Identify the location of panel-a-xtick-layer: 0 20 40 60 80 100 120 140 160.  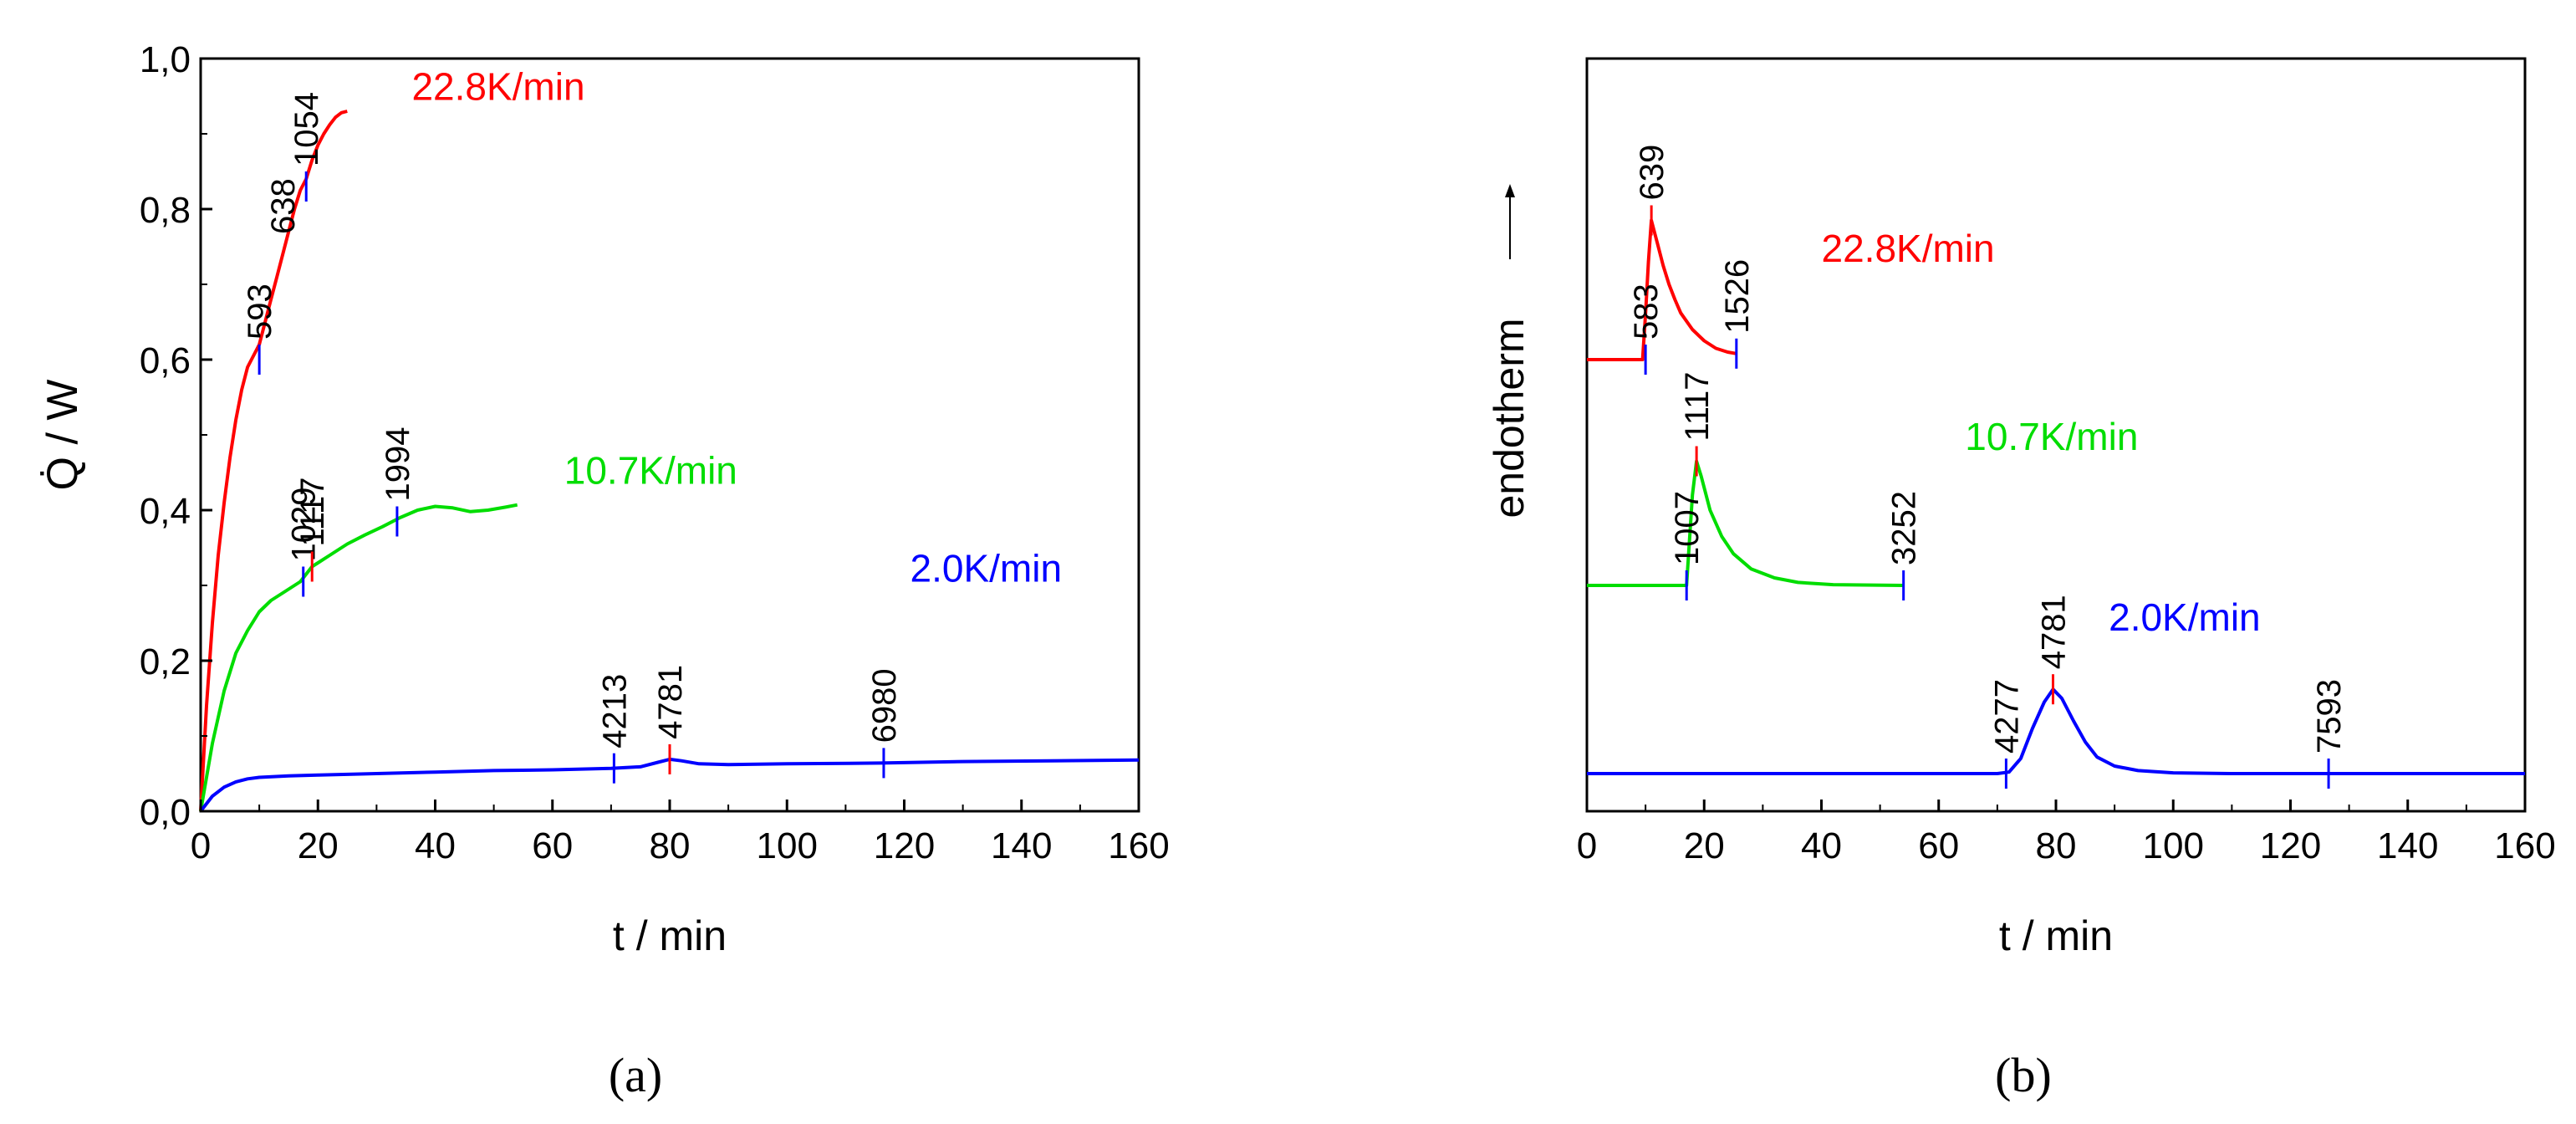
(681, 833).